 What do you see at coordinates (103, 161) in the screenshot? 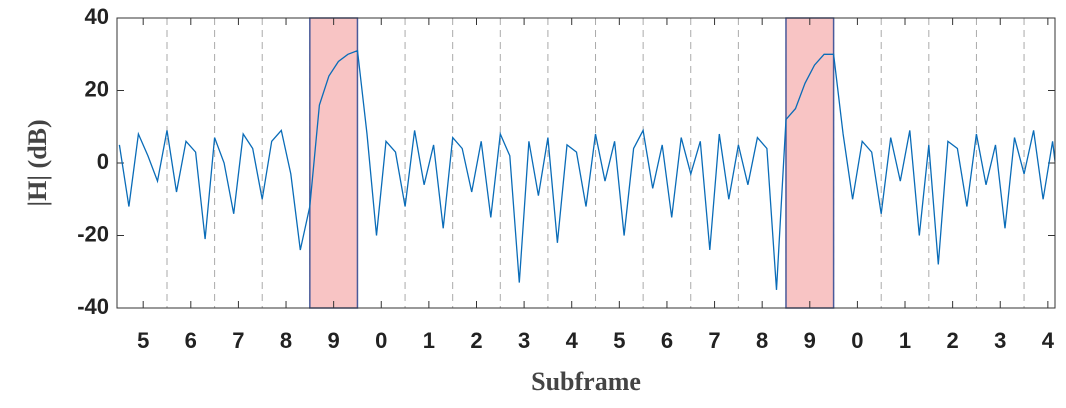
I see `y-tick-label: 0` at bounding box center [103, 161].